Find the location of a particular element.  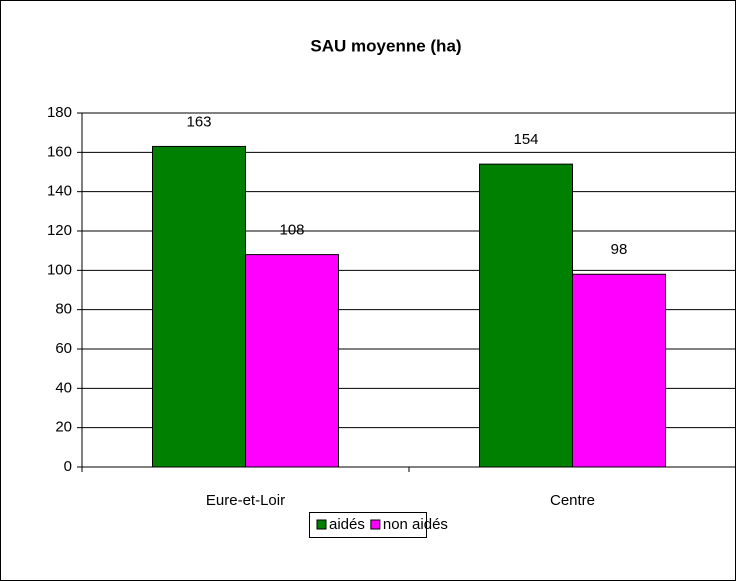

x-tick-label: Centre is located at coordinates (572, 500).